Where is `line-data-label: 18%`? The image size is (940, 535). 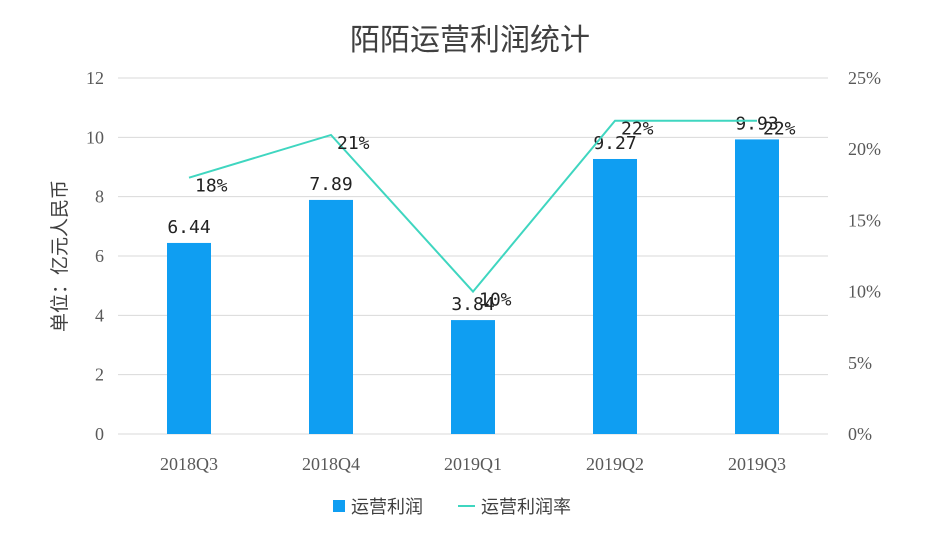 line-data-label: 18% is located at coordinates (211, 186).